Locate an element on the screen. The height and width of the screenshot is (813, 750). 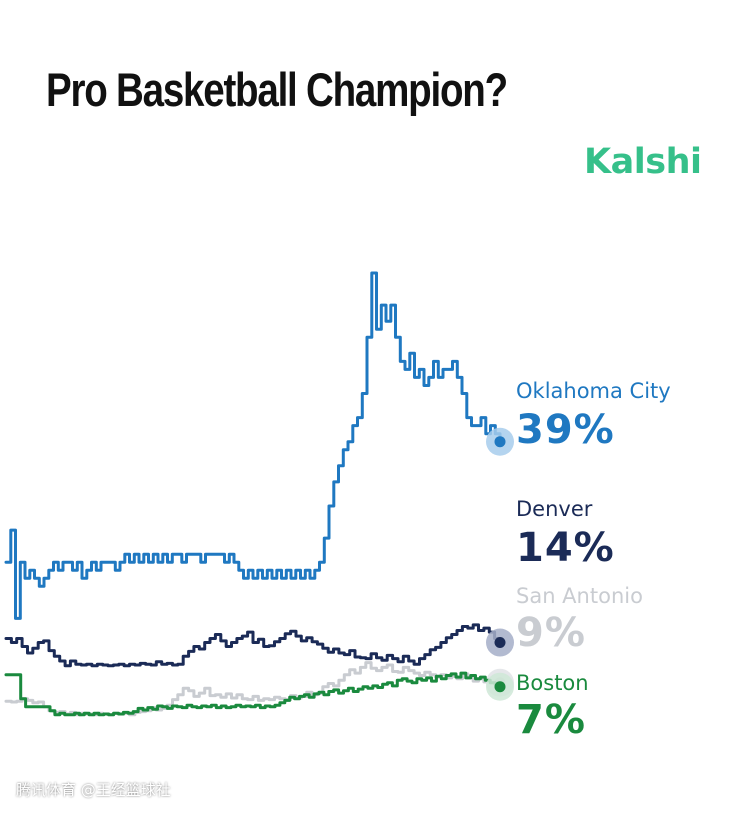
series-value-label-denver: 14% is located at coordinates (565, 548).